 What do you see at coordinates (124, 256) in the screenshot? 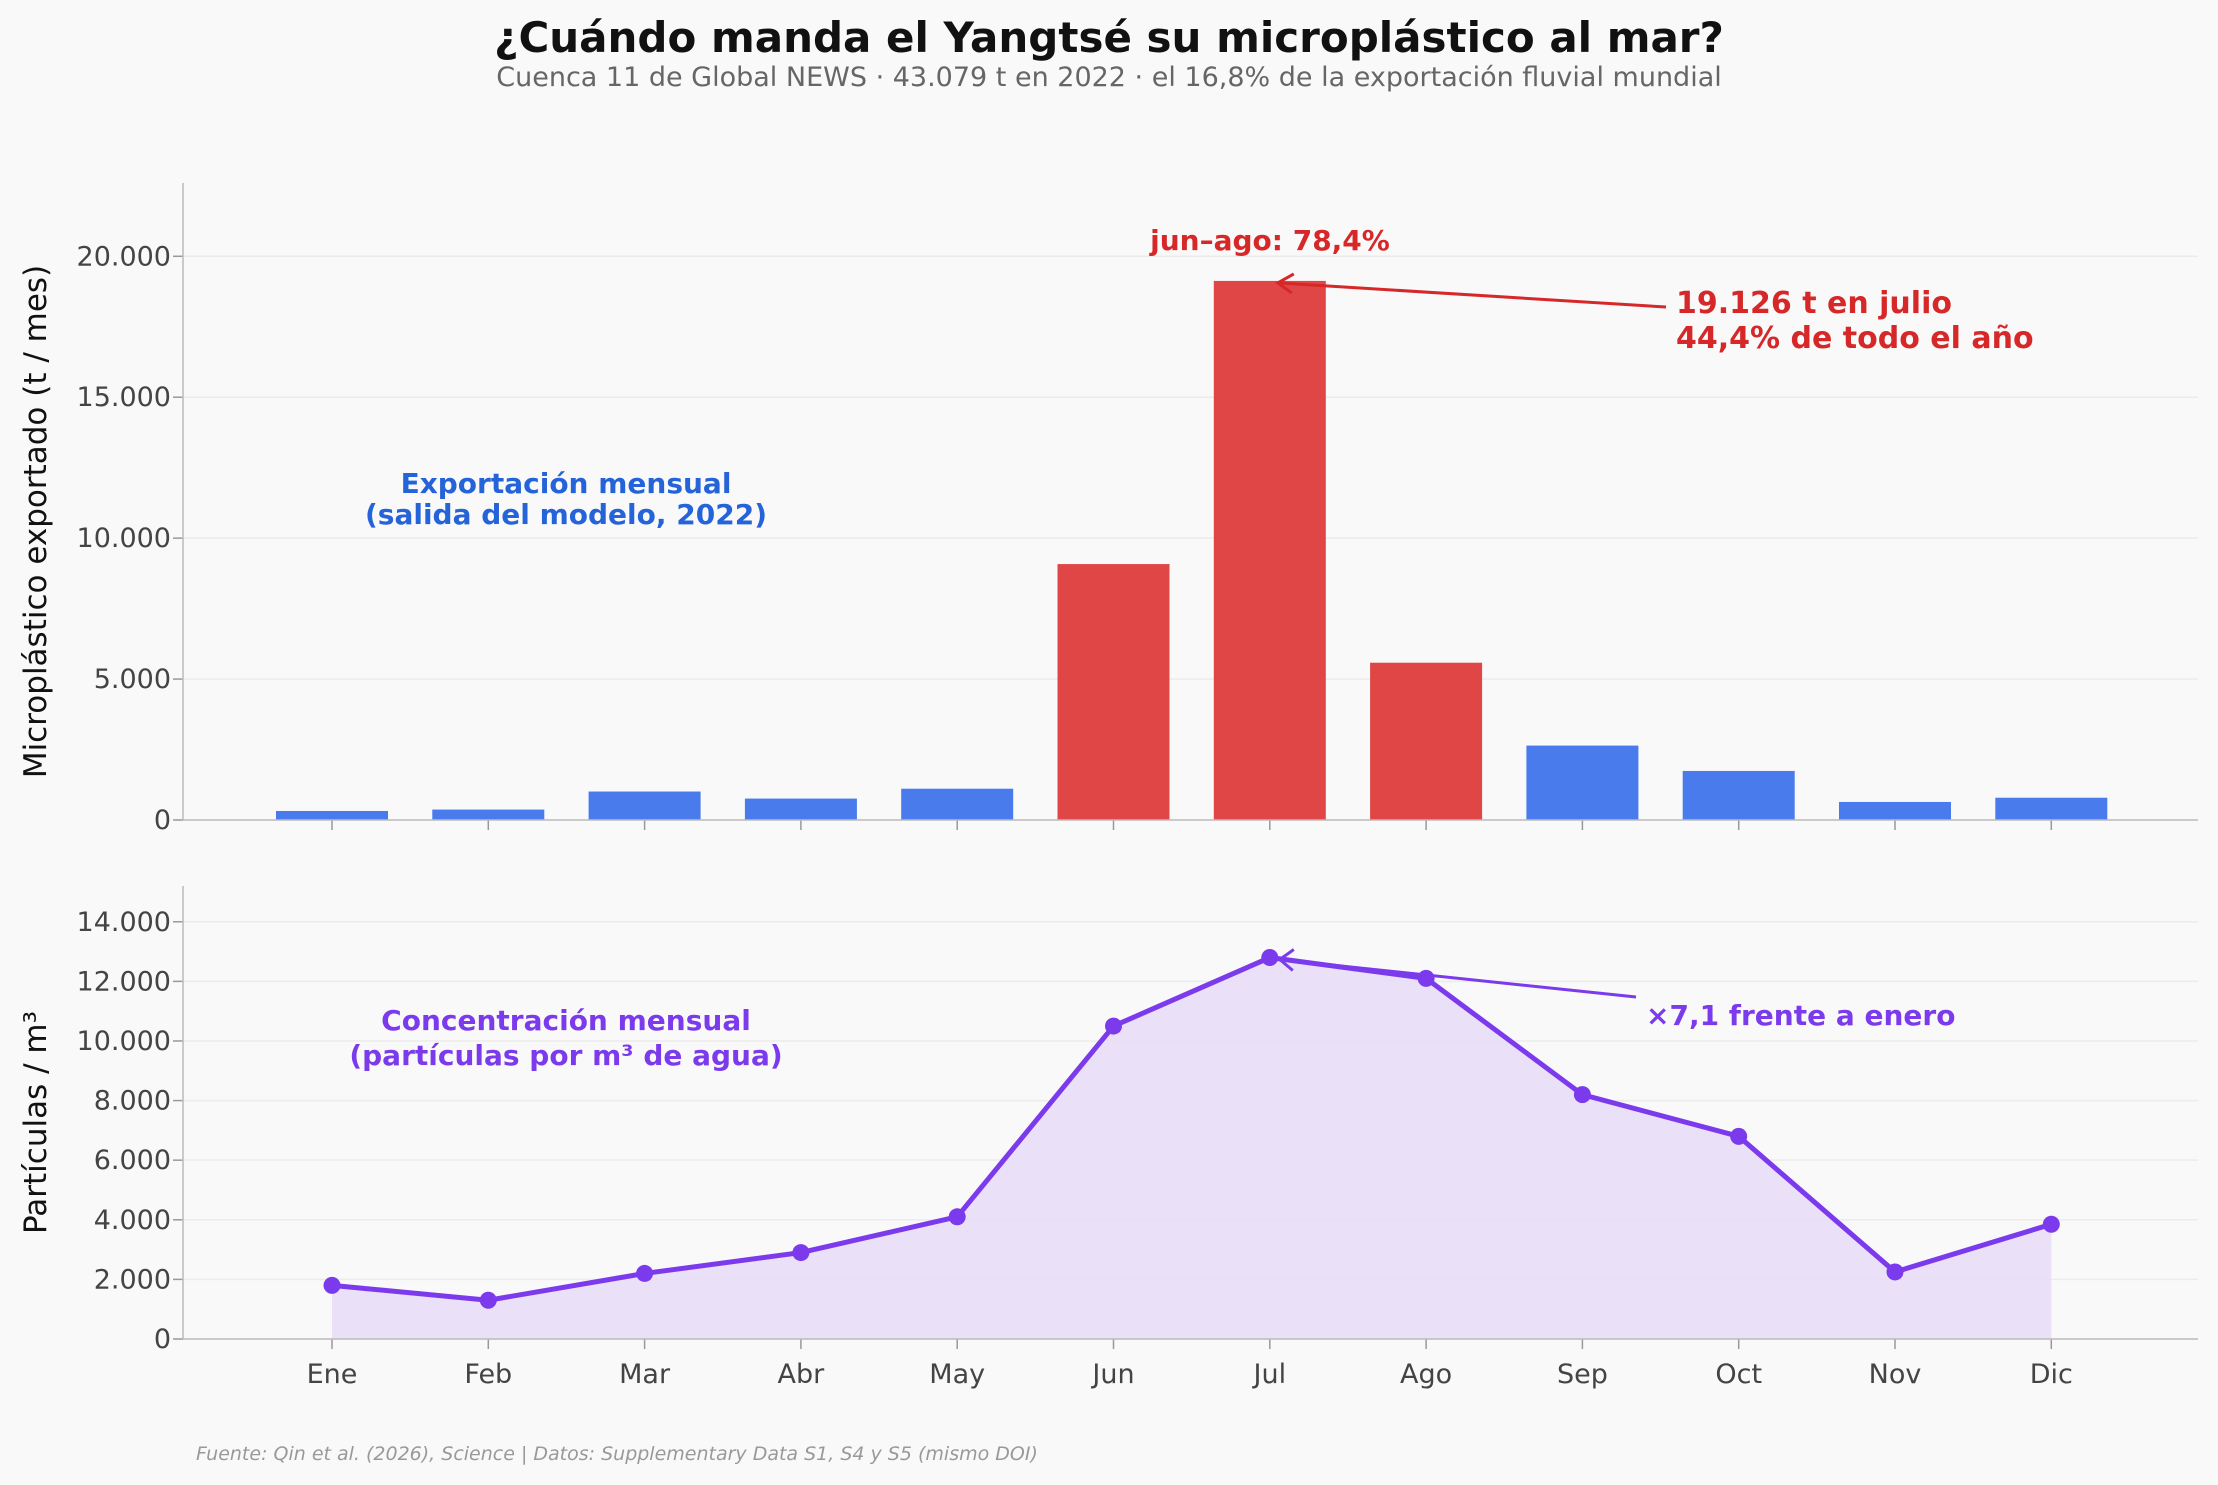
I see `y-tick-label: 20.000` at bounding box center [124, 256].